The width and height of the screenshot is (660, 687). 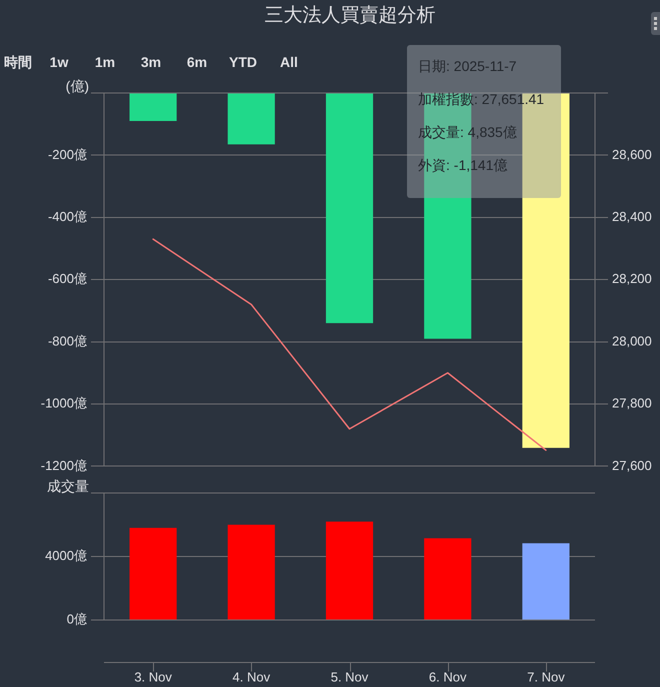 What do you see at coordinates (251, 676) in the screenshot?
I see `x-tick-label: 4. Nov` at bounding box center [251, 676].